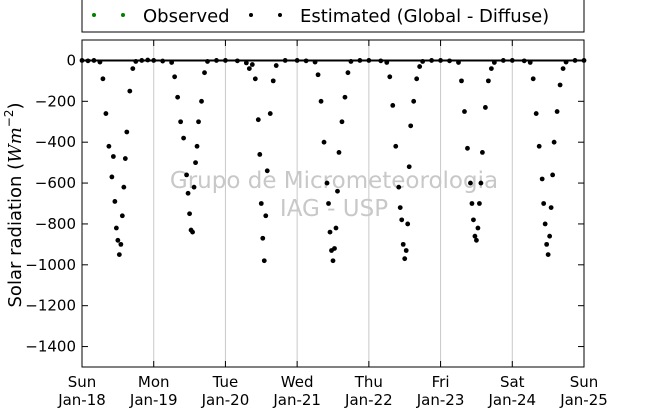  I want to click on x-tick-label-date: Jan-23, so click(440, 400).